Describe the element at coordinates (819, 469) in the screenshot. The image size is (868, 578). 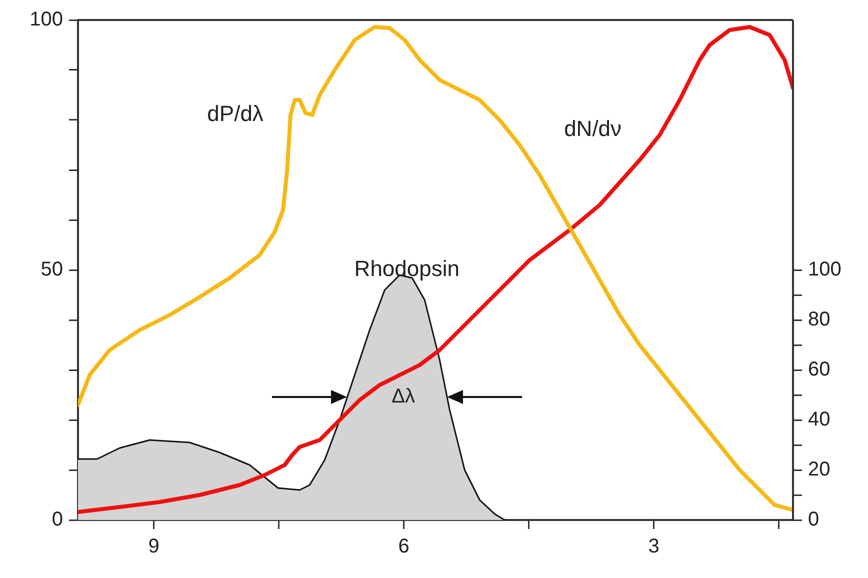
I see `y2-tick-label: 20` at that location.